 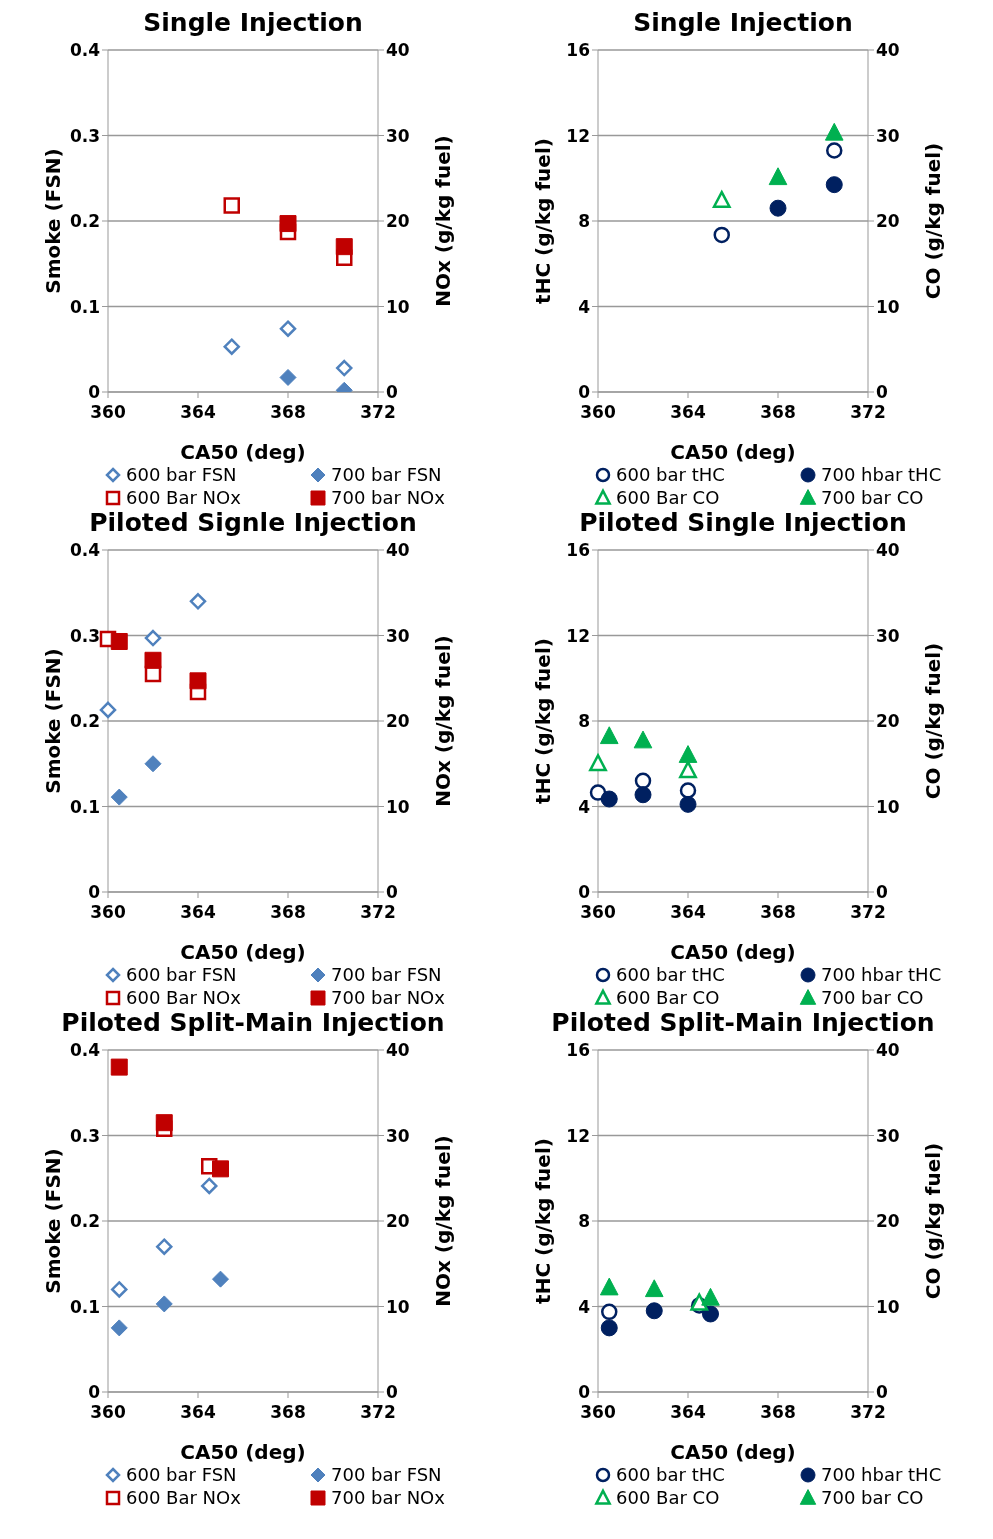 I want to click on legend-label: 600 bar FSN, so click(x=181, y=474).